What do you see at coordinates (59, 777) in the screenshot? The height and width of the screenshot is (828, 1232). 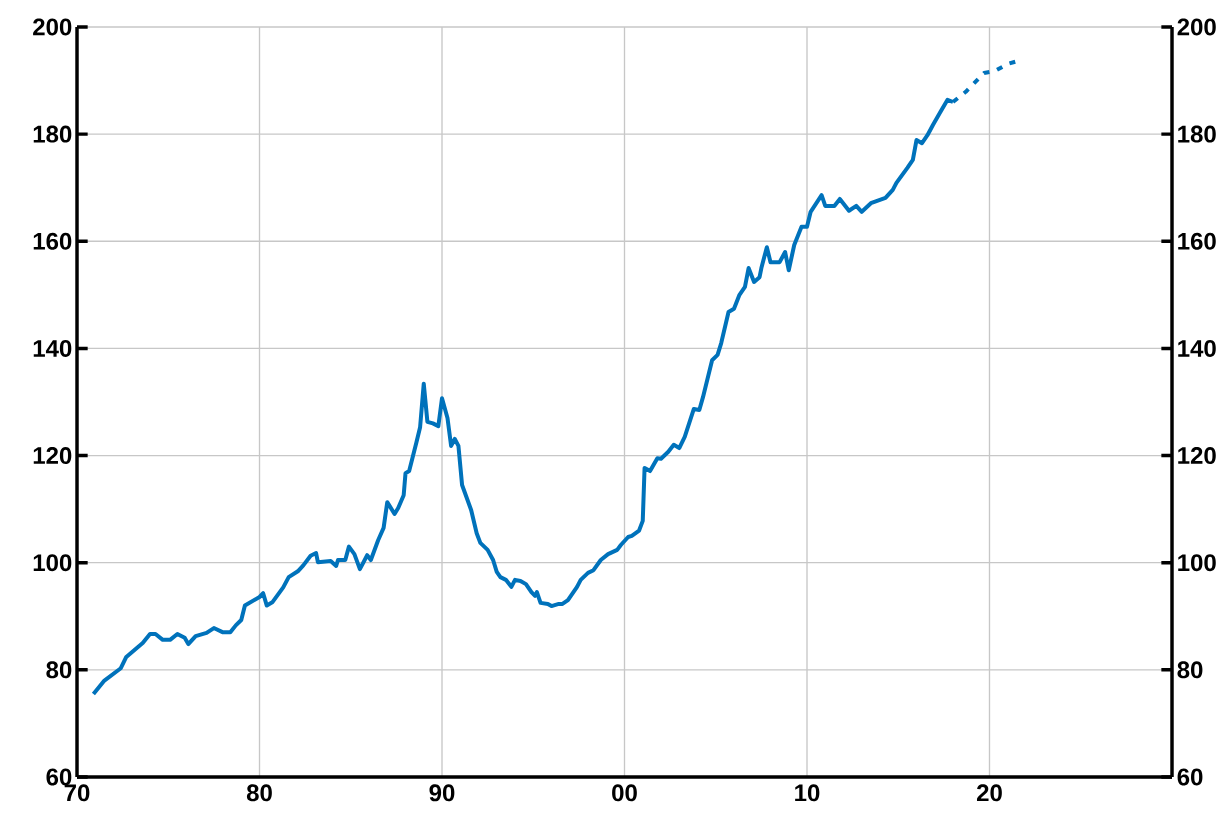 I see `y2-tick-label: 60` at bounding box center [59, 777].